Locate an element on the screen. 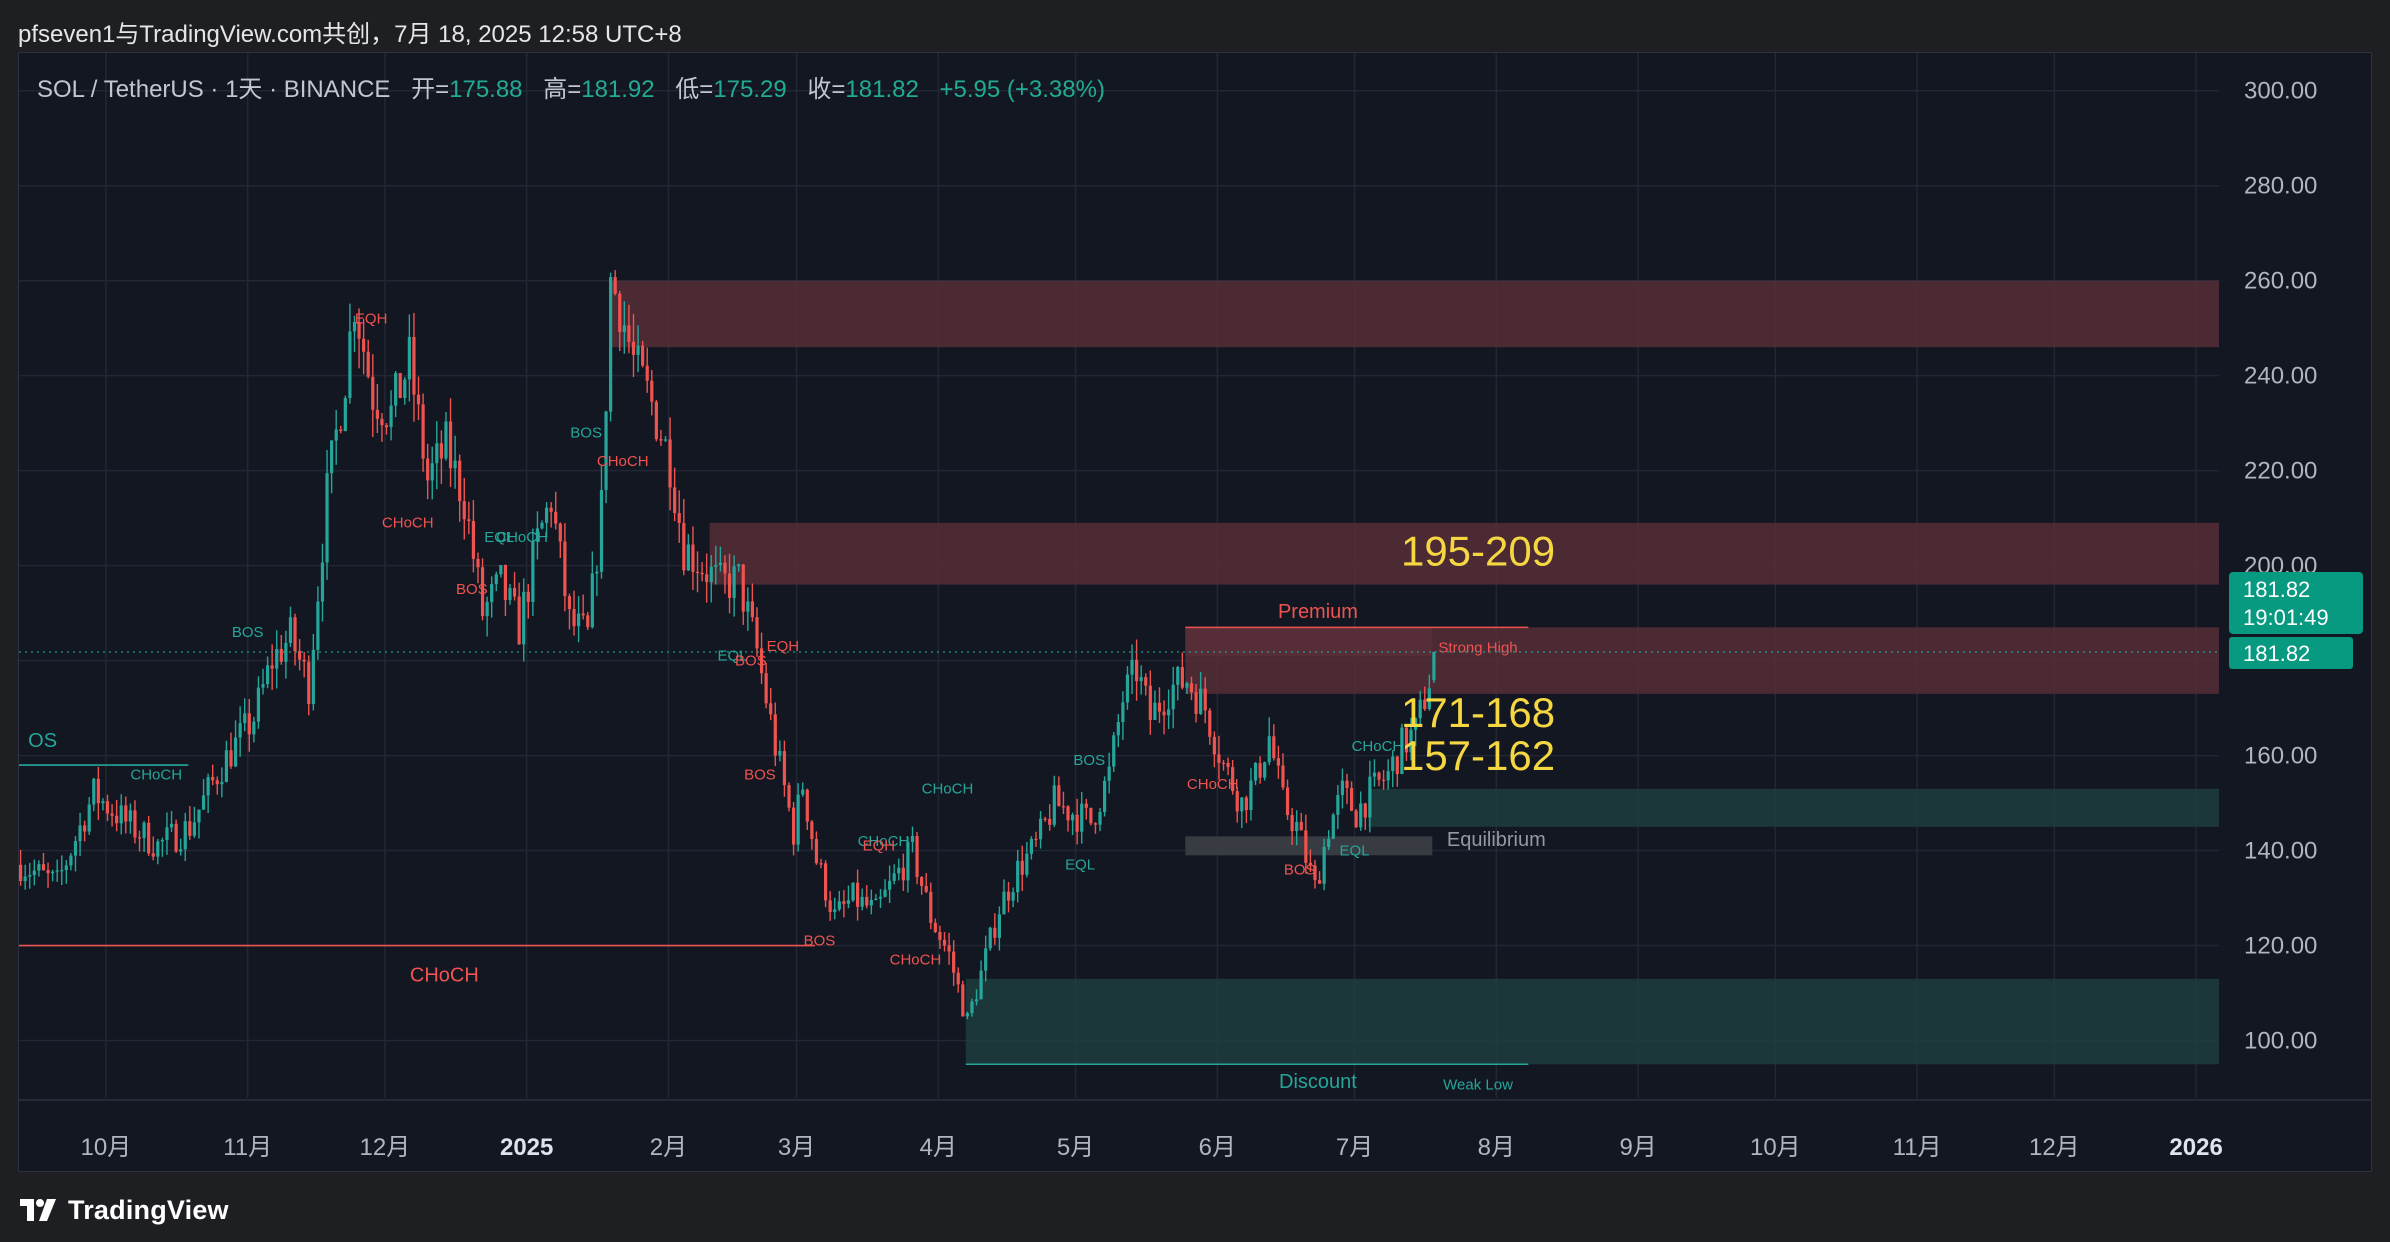  x-axis-tick-label: 10月 is located at coordinates (1775, 1147).